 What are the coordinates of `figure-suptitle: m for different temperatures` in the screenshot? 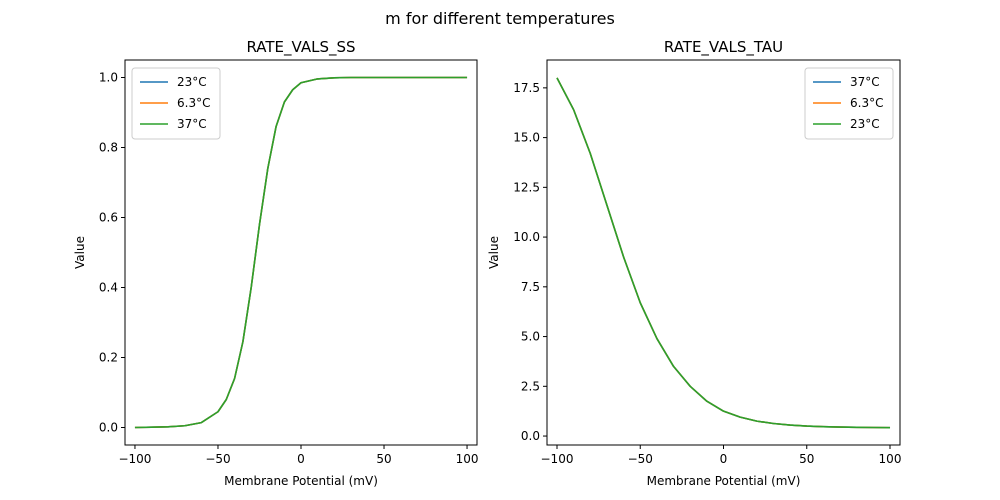 It's located at (500, 18).